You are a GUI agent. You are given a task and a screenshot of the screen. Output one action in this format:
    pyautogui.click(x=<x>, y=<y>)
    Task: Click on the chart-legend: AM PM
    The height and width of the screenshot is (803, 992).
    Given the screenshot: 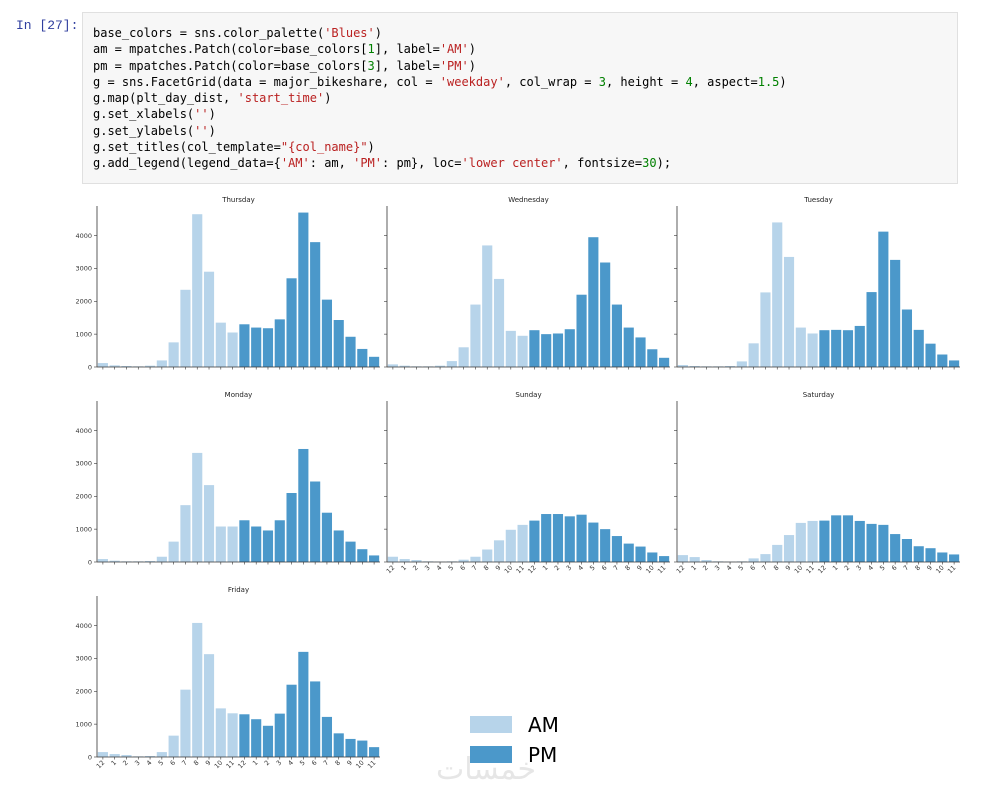 What is the action you would take?
    pyautogui.click(x=514, y=740)
    